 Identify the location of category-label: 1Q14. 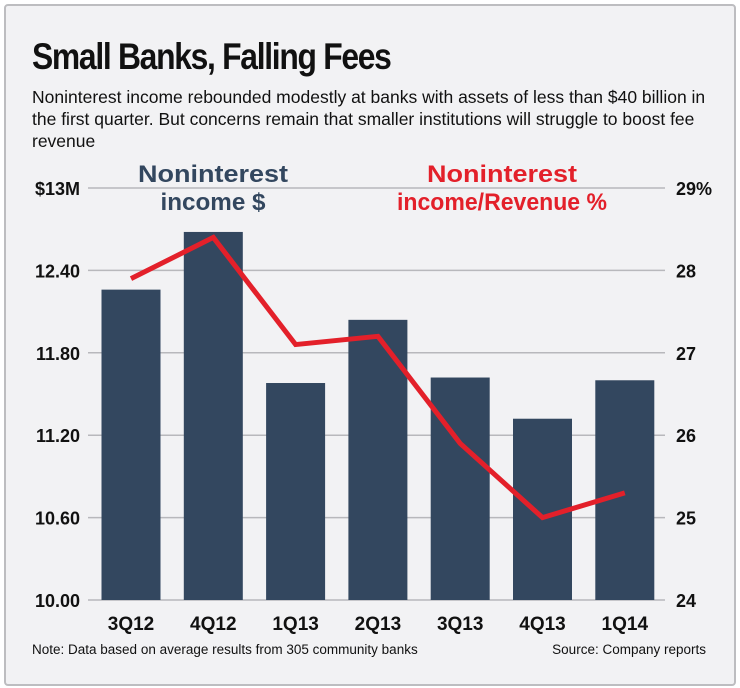
(625, 624).